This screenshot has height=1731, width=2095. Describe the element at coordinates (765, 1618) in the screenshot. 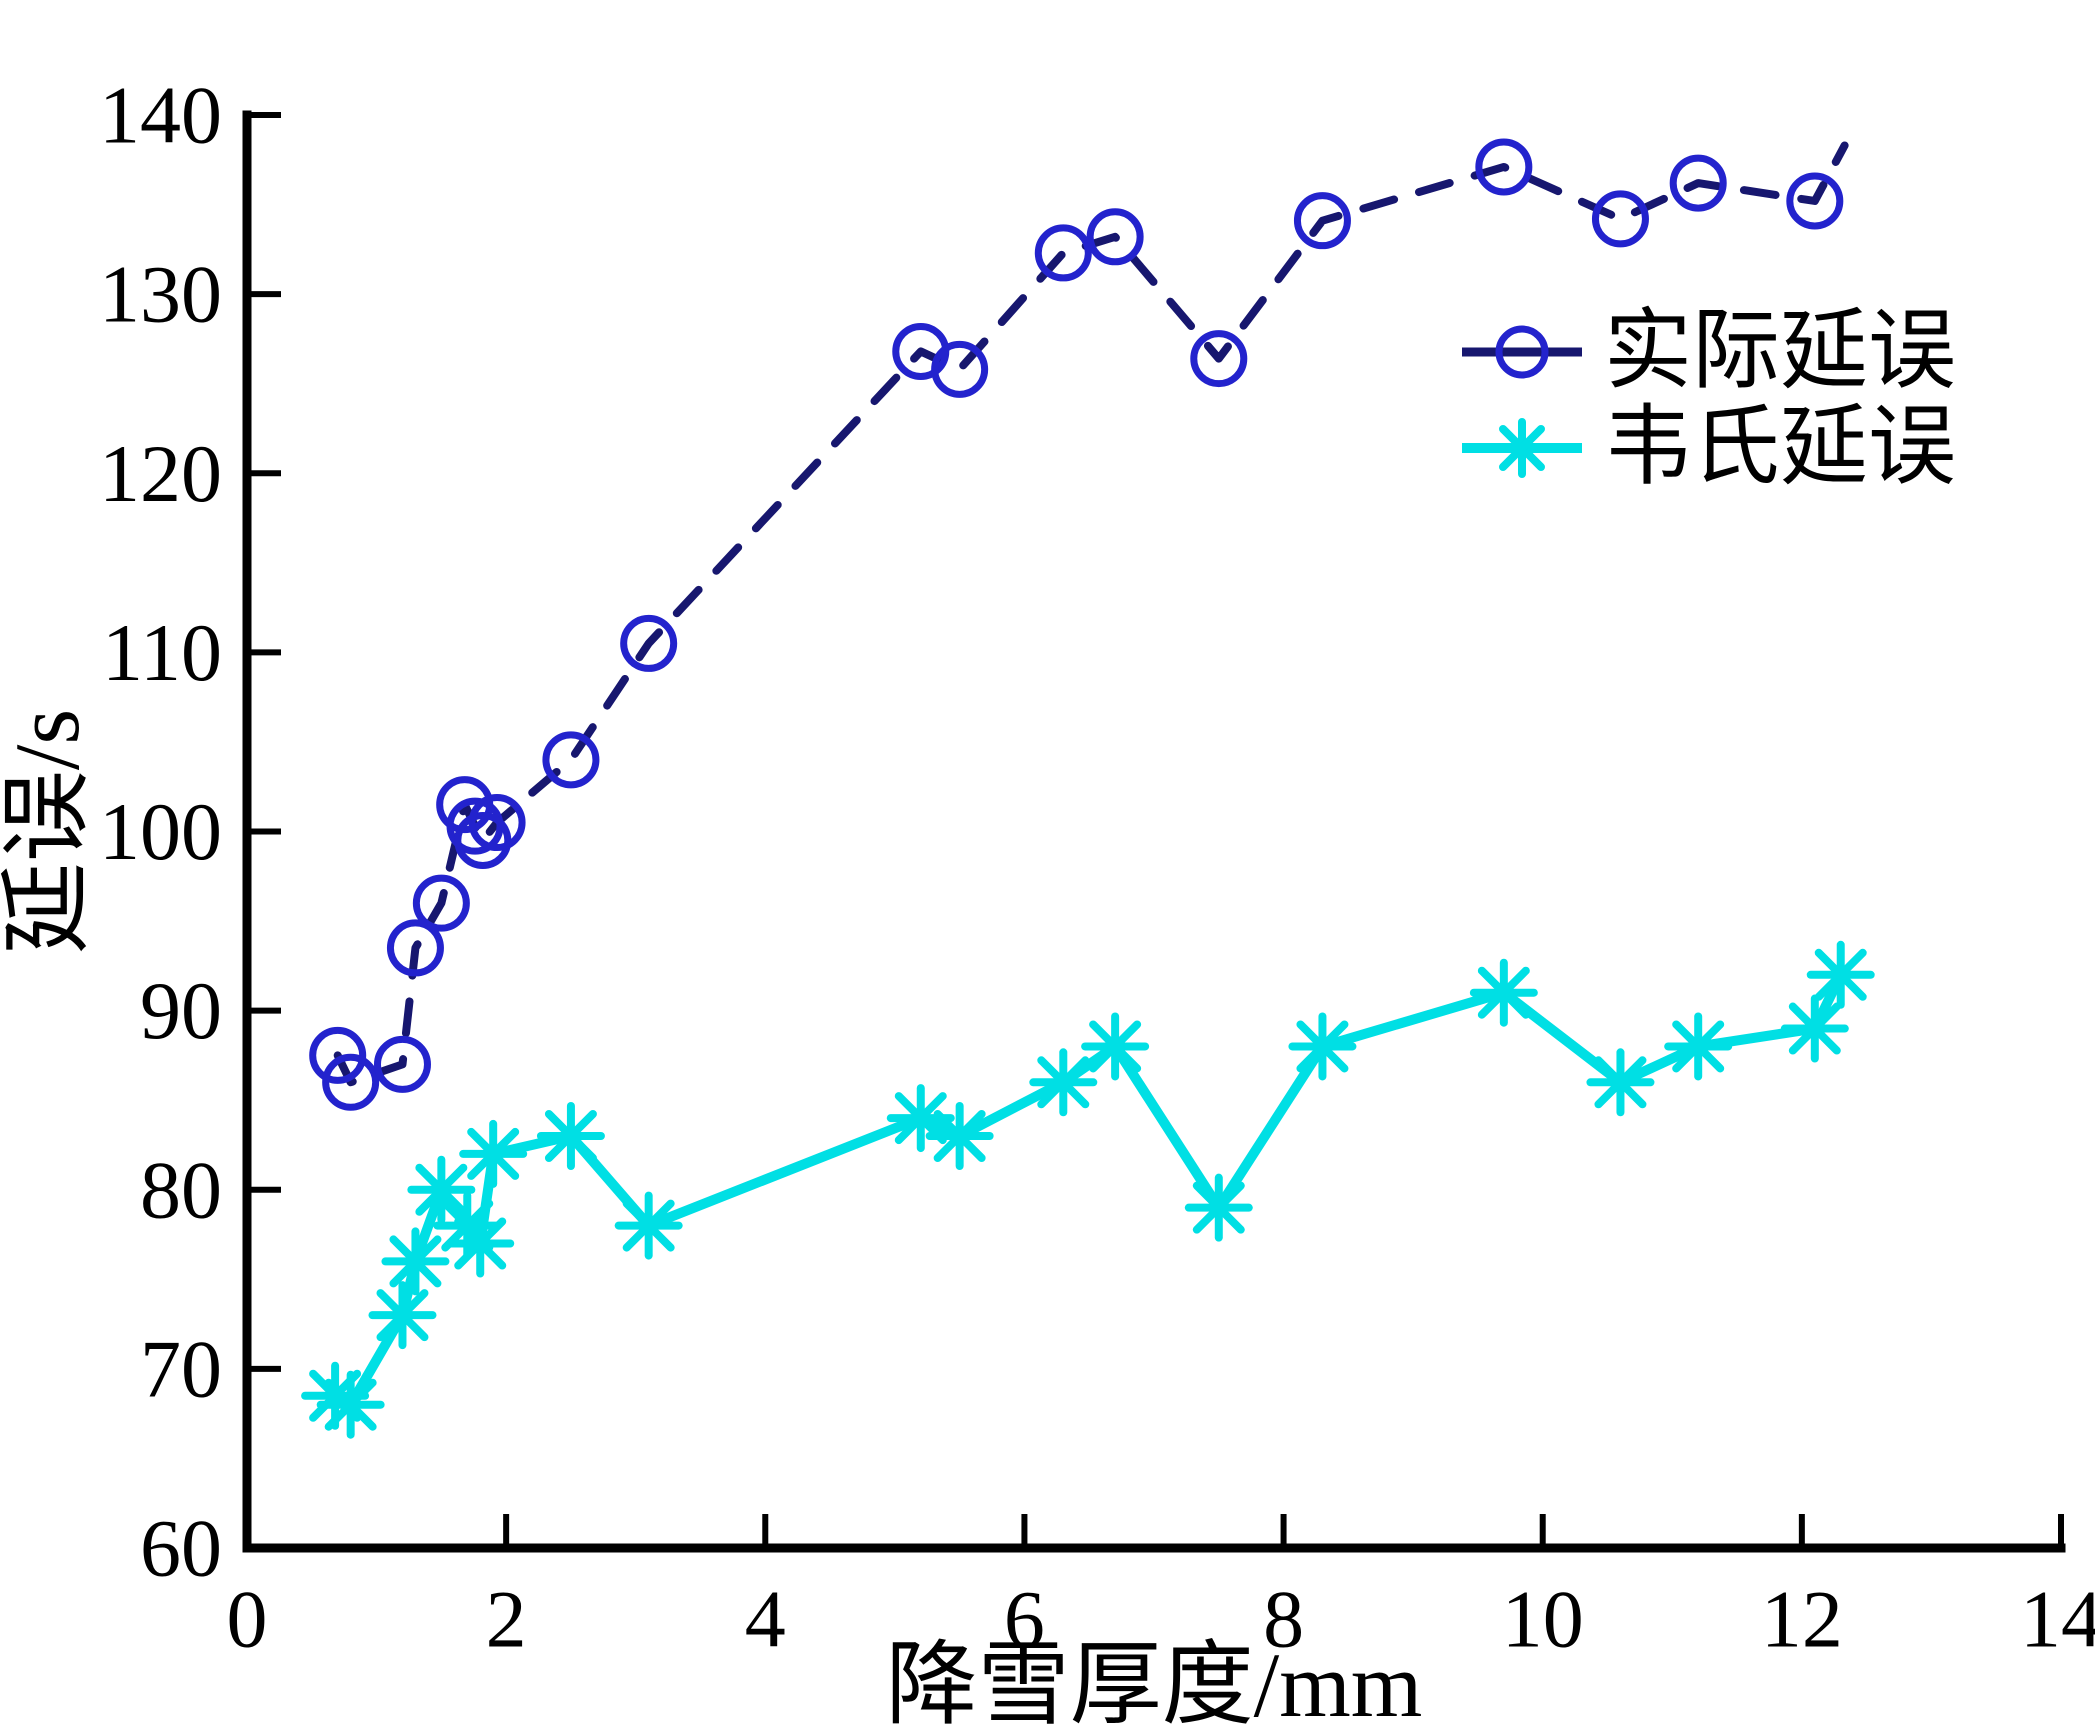

I see `x-tick-label: 4` at that location.